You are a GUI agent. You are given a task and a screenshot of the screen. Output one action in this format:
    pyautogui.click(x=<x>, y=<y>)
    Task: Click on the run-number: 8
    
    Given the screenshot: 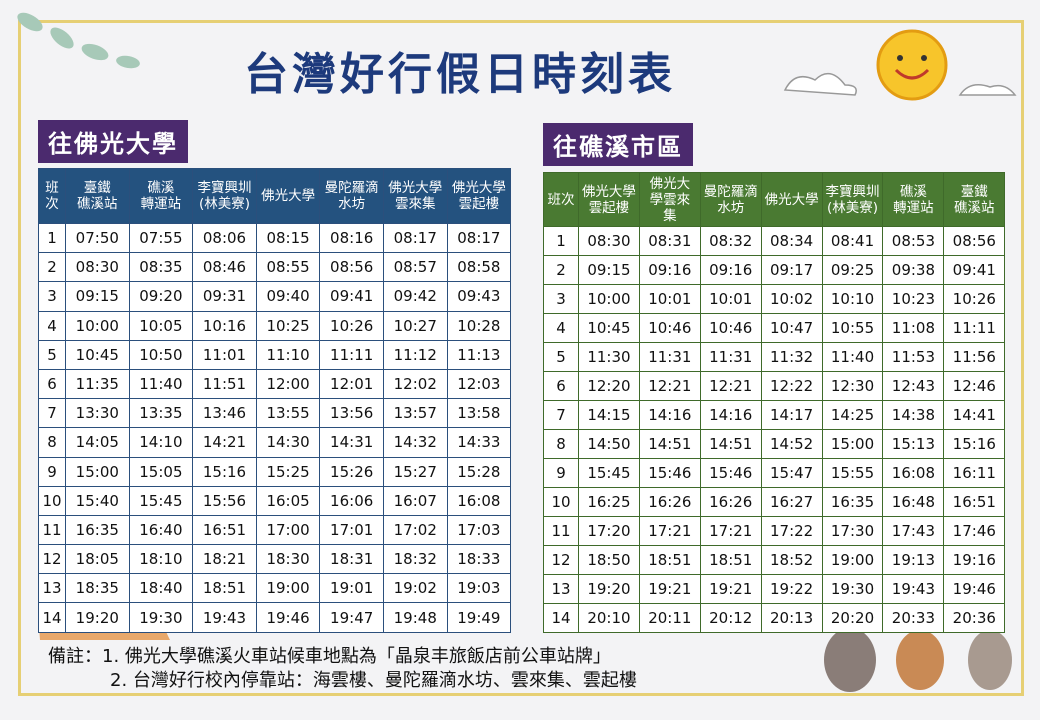 What is the action you would take?
    pyautogui.click(x=52, y=442)
    